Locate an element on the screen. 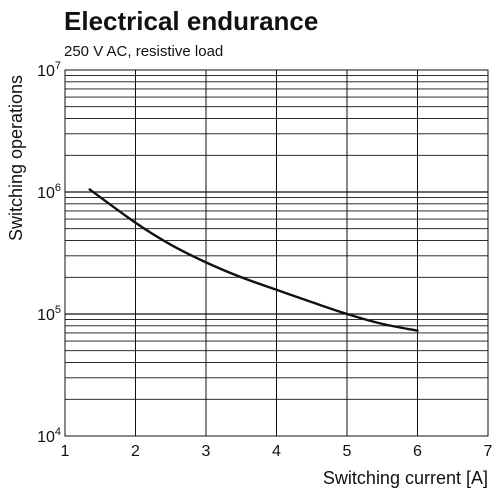 This screenshot has width=503, height=499. x-tick-labels: 1 2 3 4 5 6 7 is located at coordinates (277, 451).